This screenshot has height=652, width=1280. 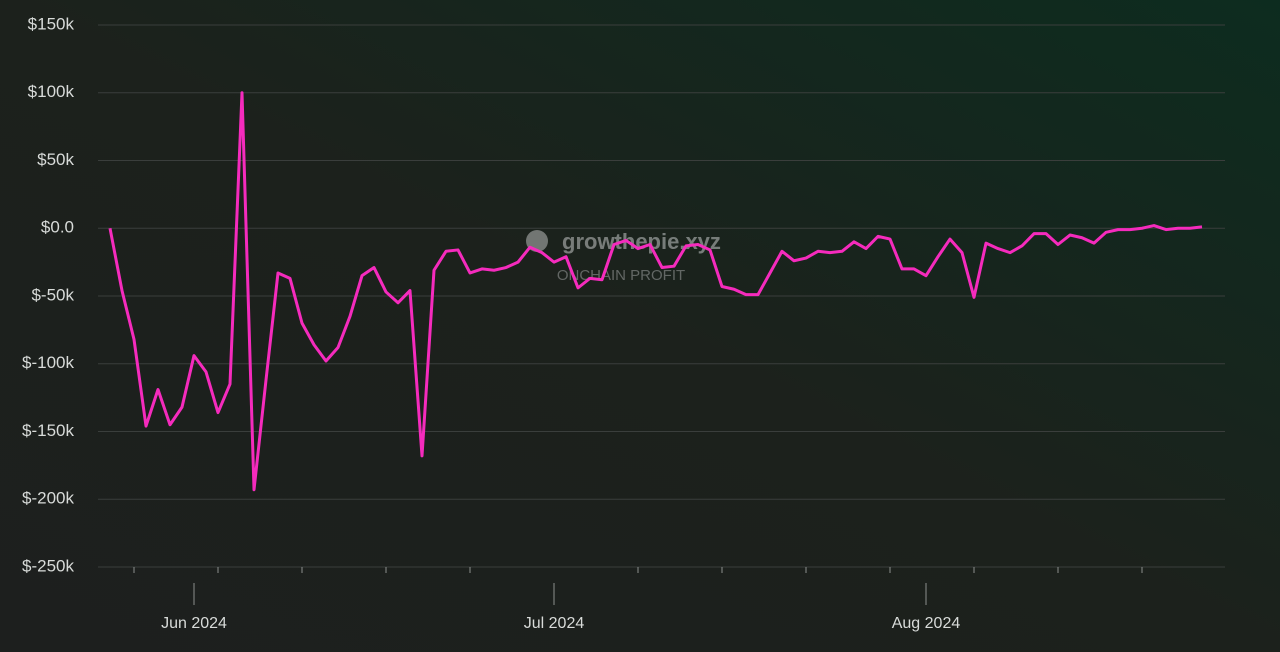 What do you see at coordinates (926, 623) in the screenshot?
I see `x-tick-label: Aug 2024` at bounding box center [926, 623].